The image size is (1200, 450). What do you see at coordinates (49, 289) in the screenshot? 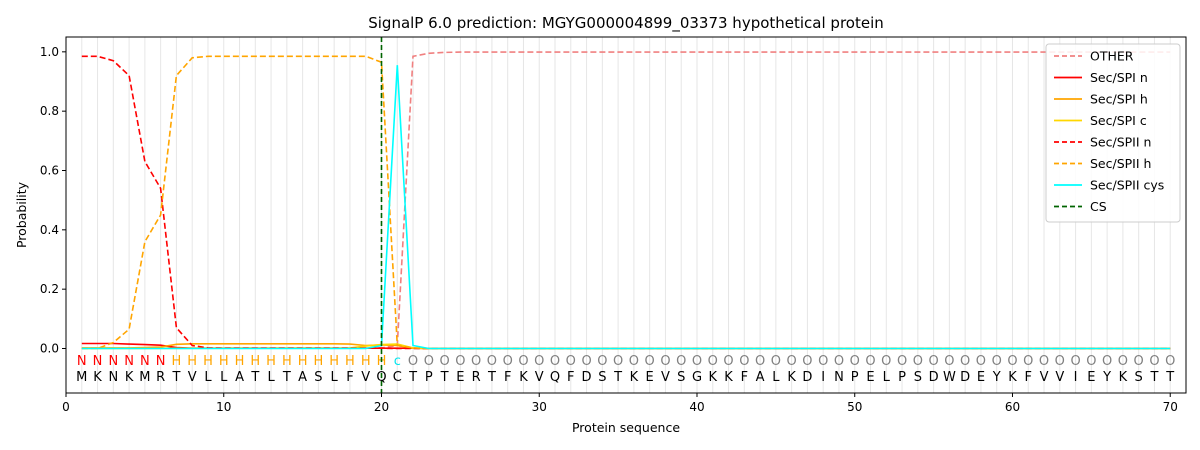
I see `y-tick-label: 0.2` at bounding box center [49, 289].